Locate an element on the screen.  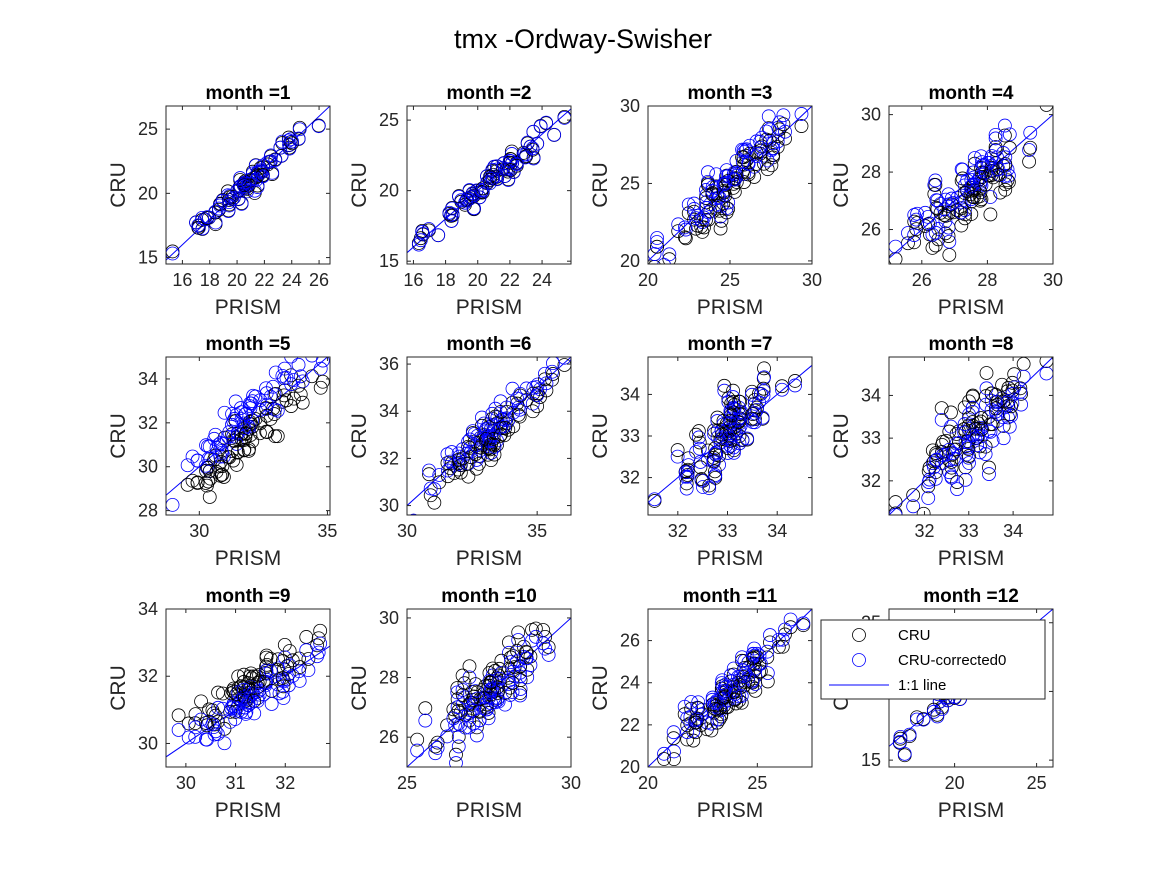
y-tick-label: 26 is located at coordinates (389, 737).